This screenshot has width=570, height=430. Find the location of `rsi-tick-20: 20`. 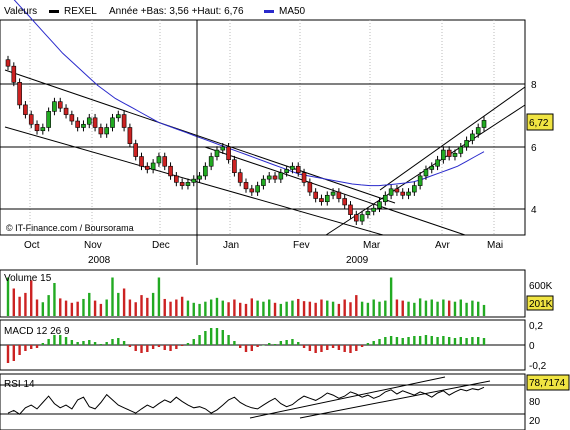

rsi-tick-20: 20 is located at coordinates (535, 421).